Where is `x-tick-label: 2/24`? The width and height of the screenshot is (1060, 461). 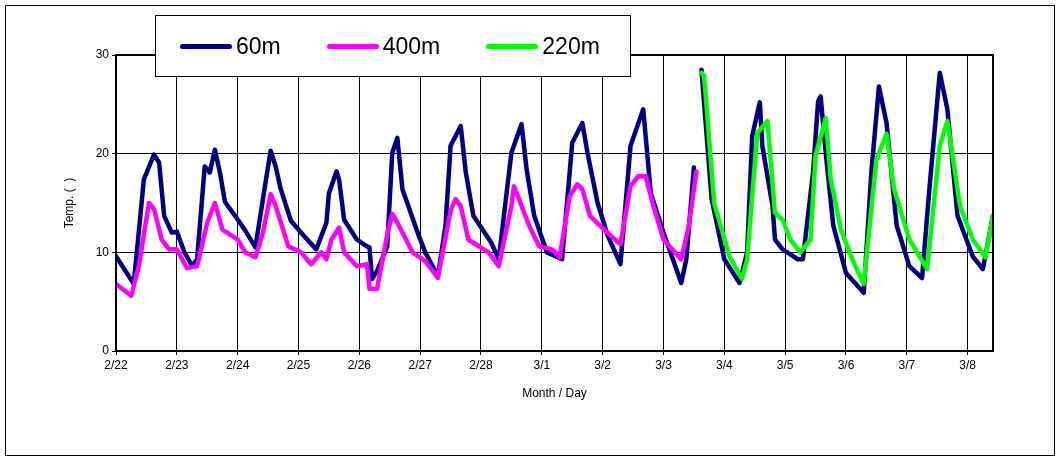
x-tick-label: 2/24 is located at coordinates (237, 364).